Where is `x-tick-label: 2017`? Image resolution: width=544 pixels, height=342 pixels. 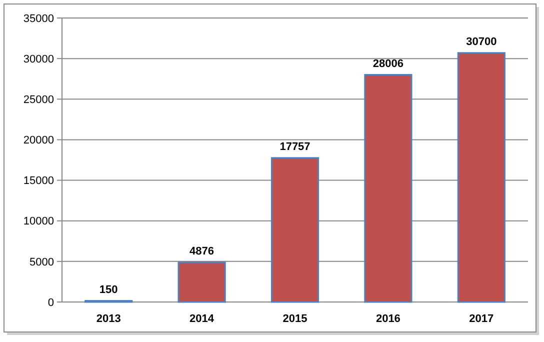
x-tick-label: 2017 is located at coordinates (481, 319).